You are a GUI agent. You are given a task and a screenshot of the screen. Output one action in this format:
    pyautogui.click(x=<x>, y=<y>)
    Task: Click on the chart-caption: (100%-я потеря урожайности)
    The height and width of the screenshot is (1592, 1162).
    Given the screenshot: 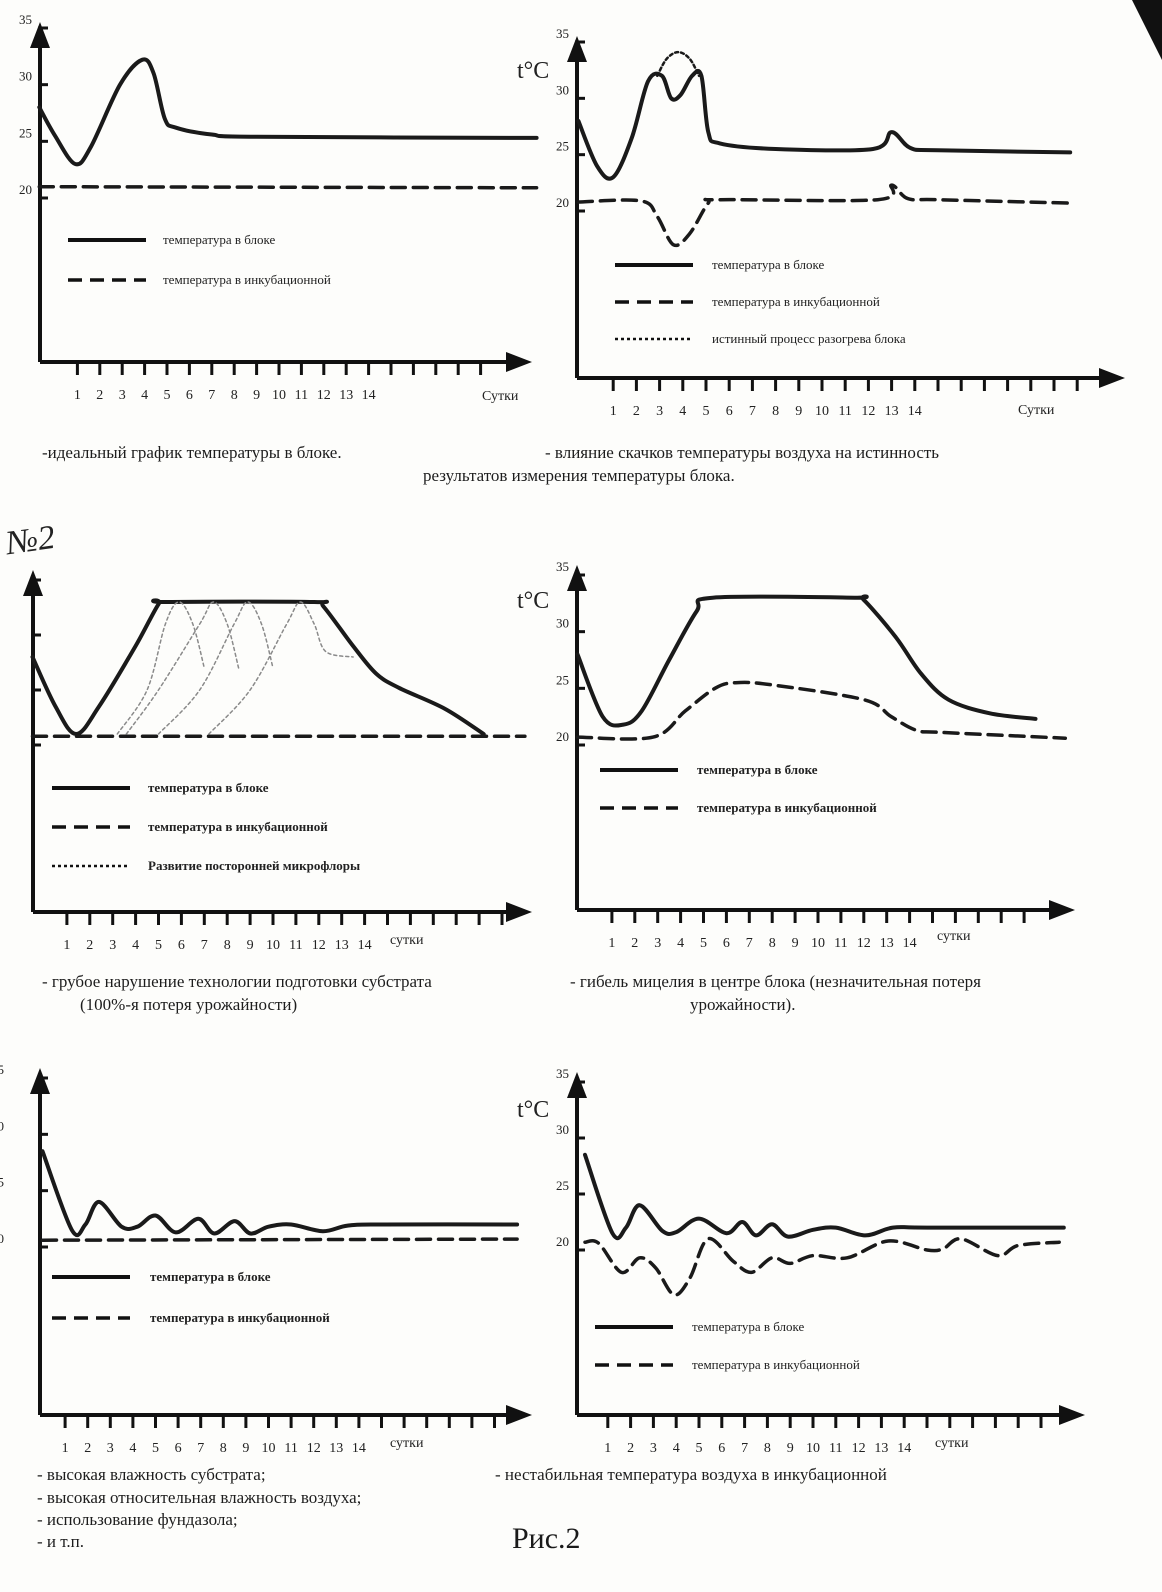 What is the action you would take?
    pyautogui.click(x=189, y=1004)
    